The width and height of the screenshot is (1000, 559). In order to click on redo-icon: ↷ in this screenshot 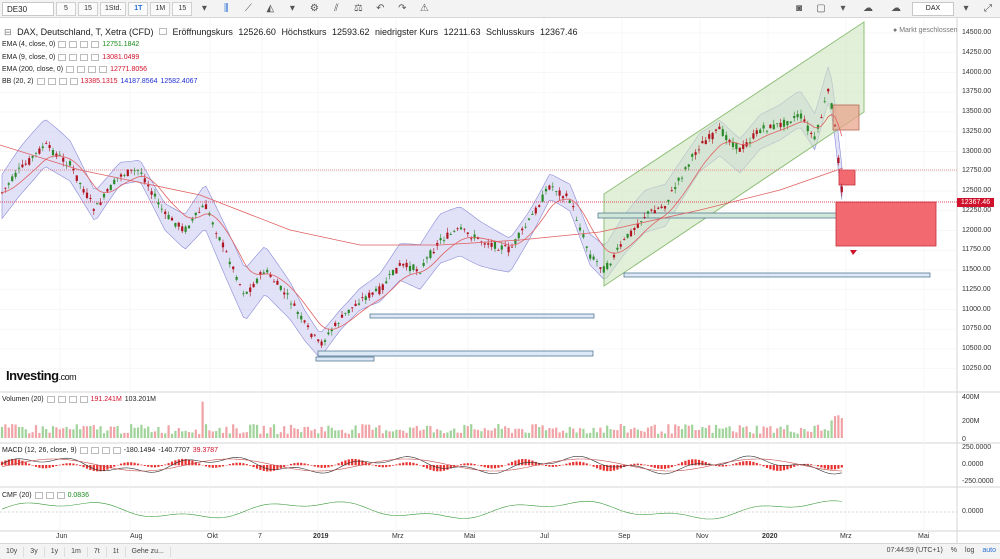, I will do `click(402, 8)`.